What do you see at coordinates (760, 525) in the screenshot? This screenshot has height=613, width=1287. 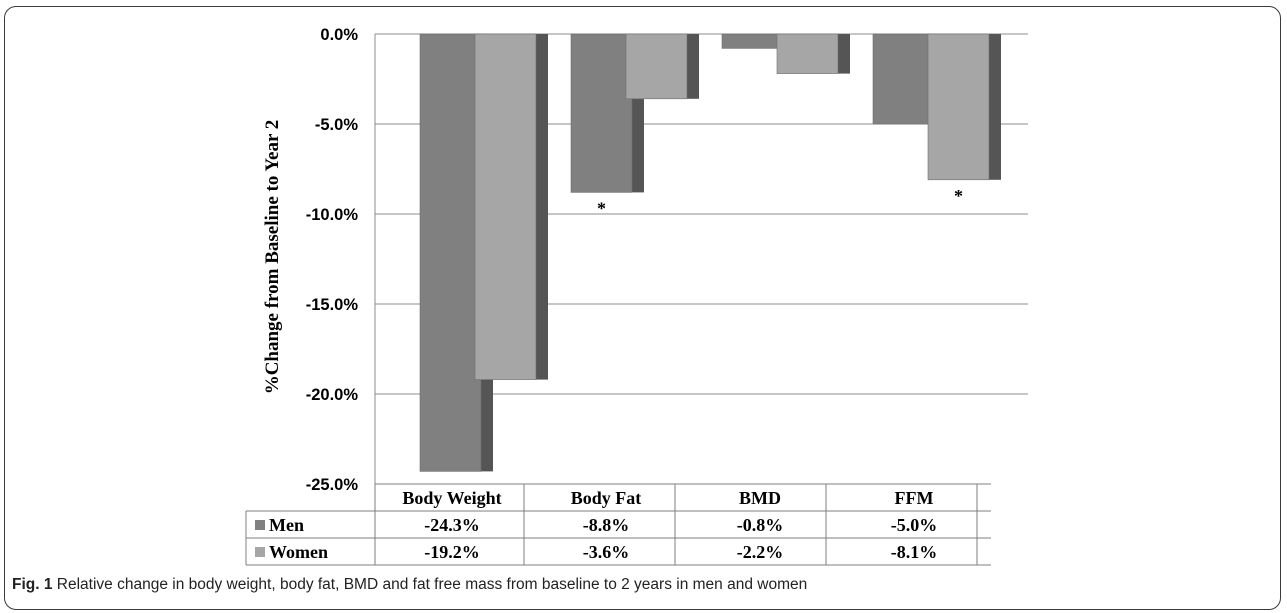 I see `data-label-men-bmd: -0.8%` at bounding box center [760, 525].